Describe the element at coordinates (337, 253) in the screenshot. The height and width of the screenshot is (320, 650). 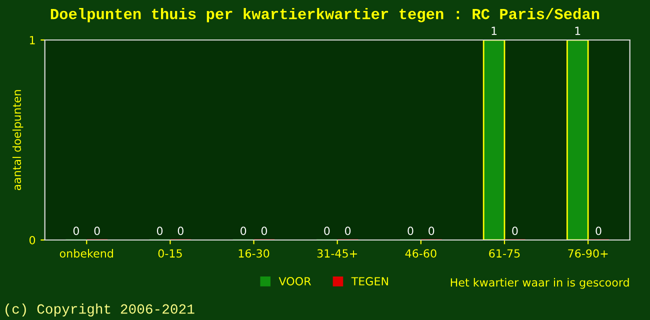
I see `x-tick-label: 31-45+` at that location.